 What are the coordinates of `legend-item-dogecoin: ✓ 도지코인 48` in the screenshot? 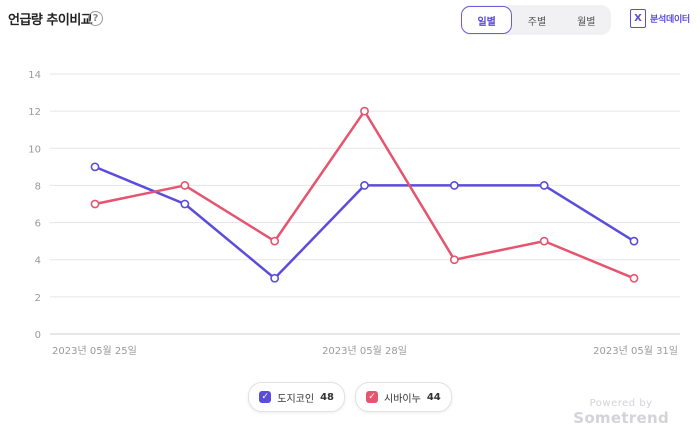 It's located at (296, 397).